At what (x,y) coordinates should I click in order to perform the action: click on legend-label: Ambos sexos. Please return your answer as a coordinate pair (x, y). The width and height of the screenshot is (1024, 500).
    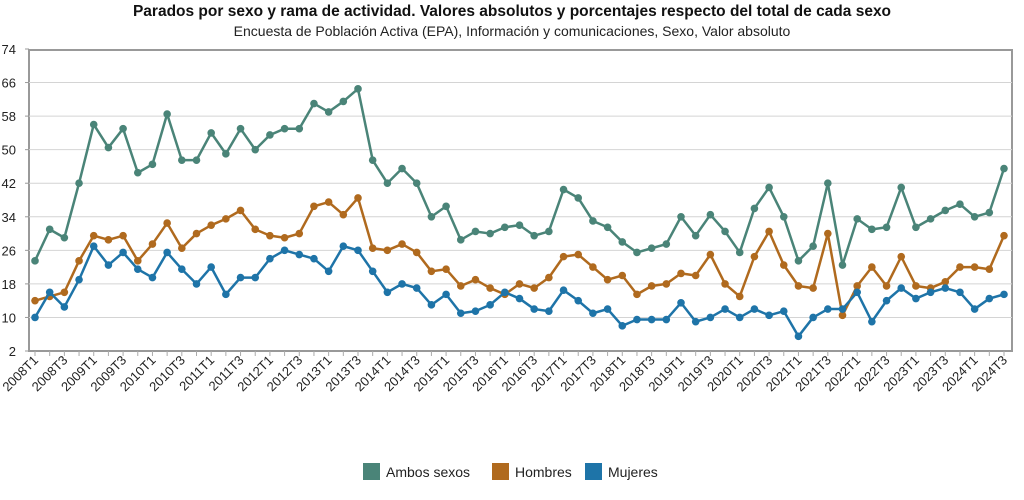
    Looking at the image, I should click on (428, 472).